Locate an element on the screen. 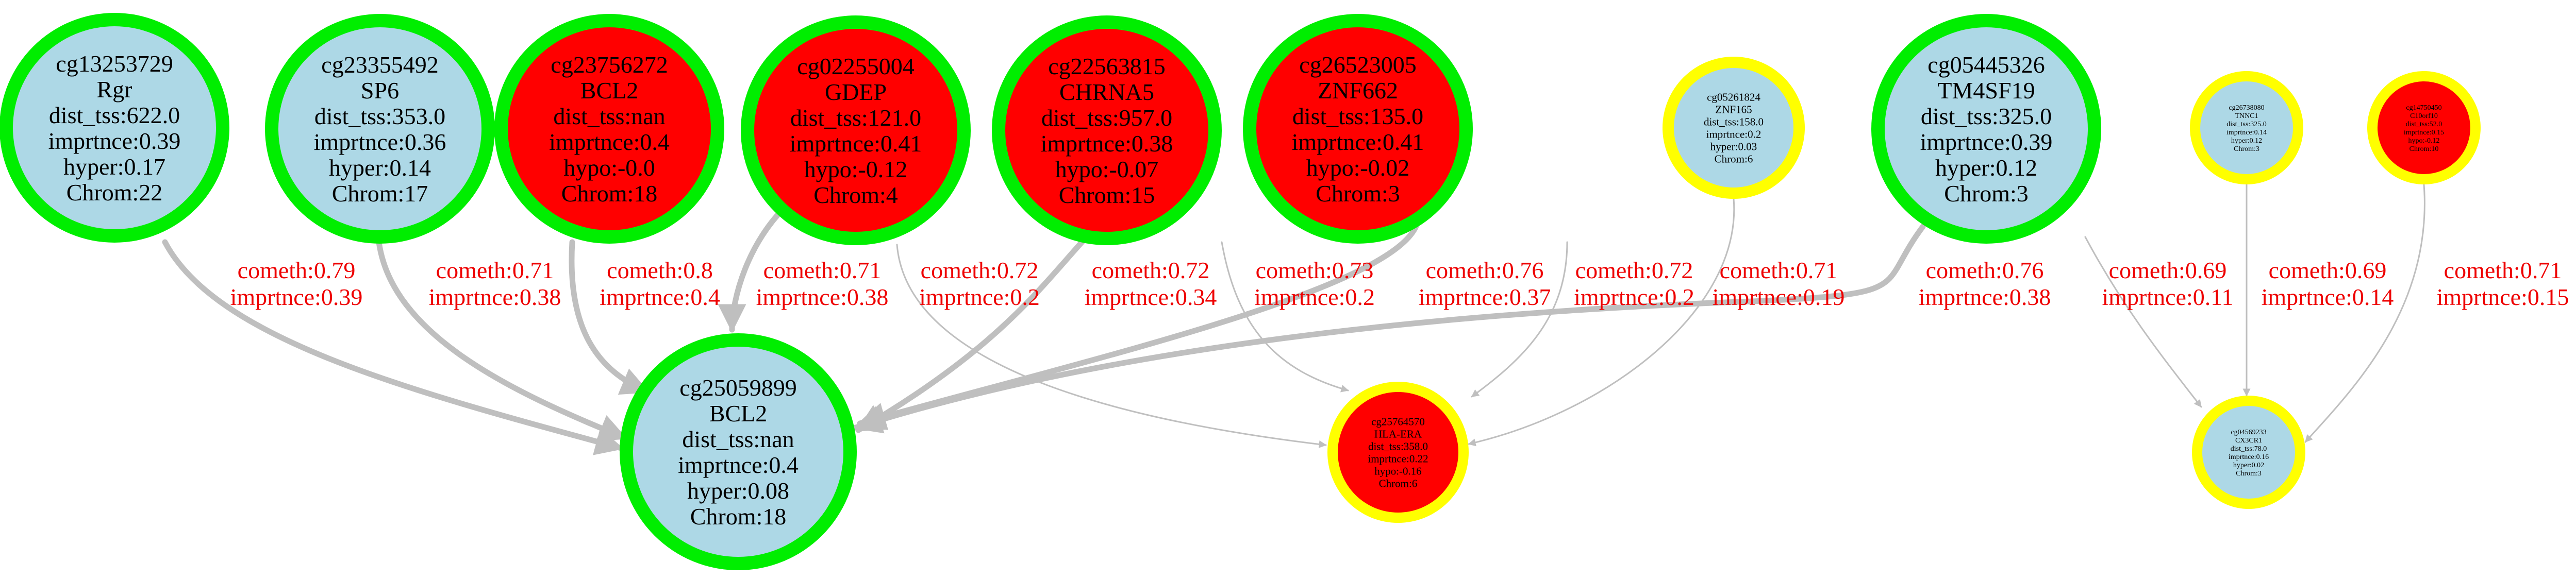 The height and width of the screenshot is (579, 2576). node-label-line: dist_tss:622.0 is located at coordinates (114, 115).